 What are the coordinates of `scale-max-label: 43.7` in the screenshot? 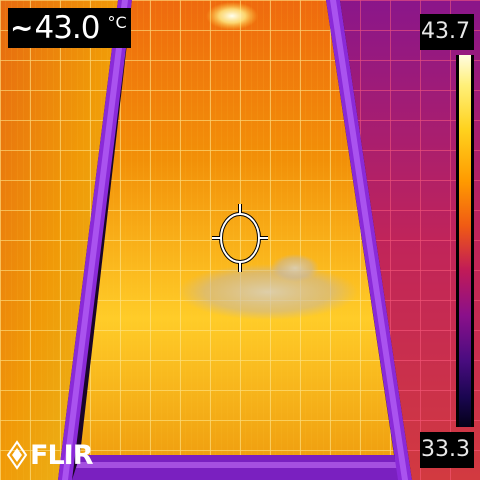 It's located at (447, 32).